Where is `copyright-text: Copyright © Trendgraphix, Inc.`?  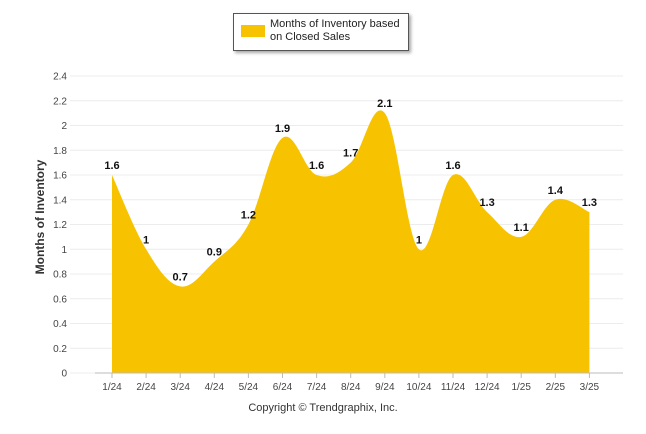
copyright-text: Copyright © Trendgraphix, Inc. is located at coordinates (323, 408).